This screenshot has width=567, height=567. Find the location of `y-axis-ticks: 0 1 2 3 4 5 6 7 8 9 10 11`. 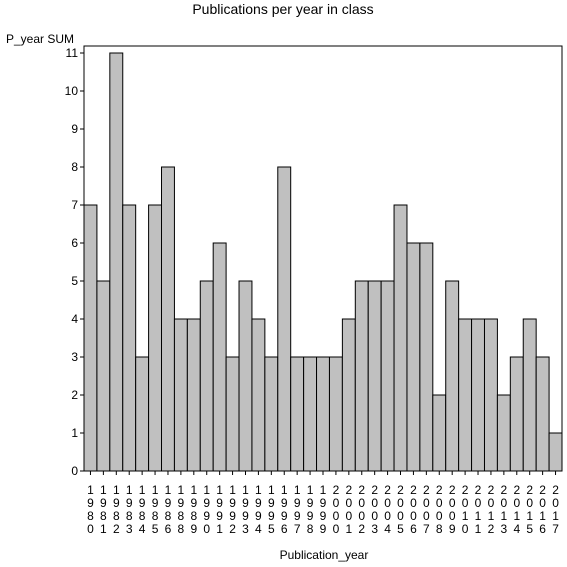

y-axis-ticks: 0 1 2 3 4 5 6 7 8 9 10 11 is located at coordinates (74, 262).